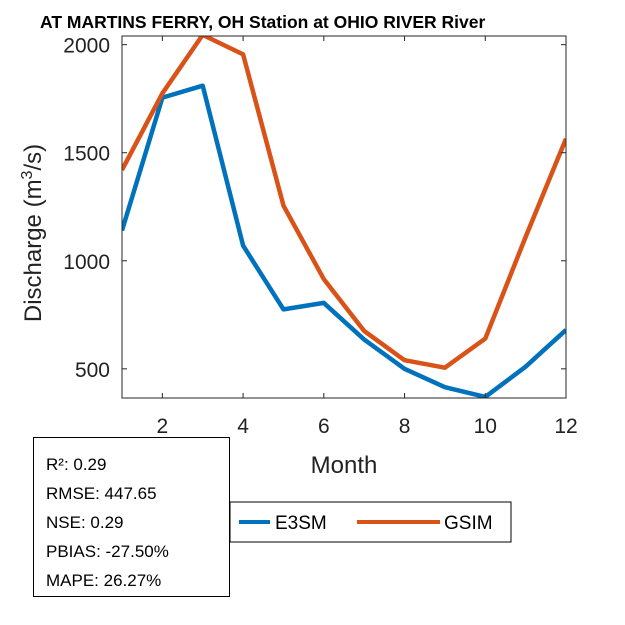 The width and height of the screenshot is (625, 625). Describe the element at coordinates (85, 522) in the screenshot. I see `stat-nse: NSE: 0.29` at that location.